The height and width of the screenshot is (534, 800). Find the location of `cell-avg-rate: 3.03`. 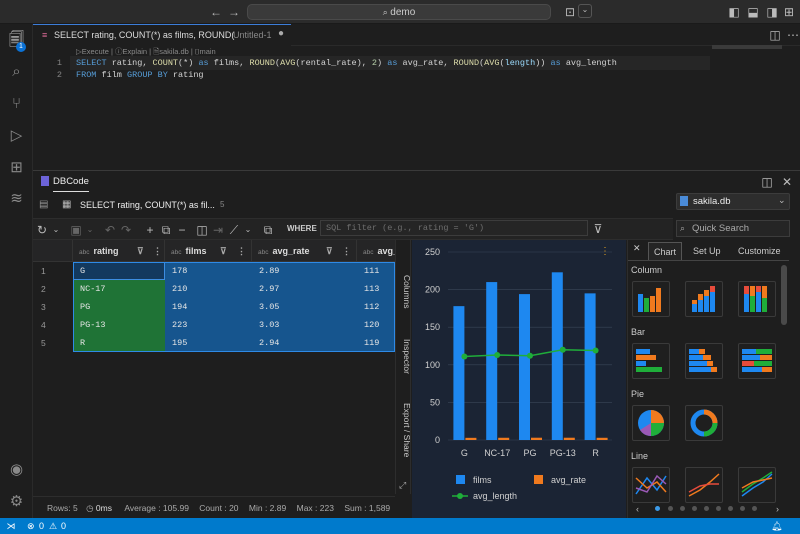

cell-avg-rate: 3.03 is located at coordinates (269, 325).